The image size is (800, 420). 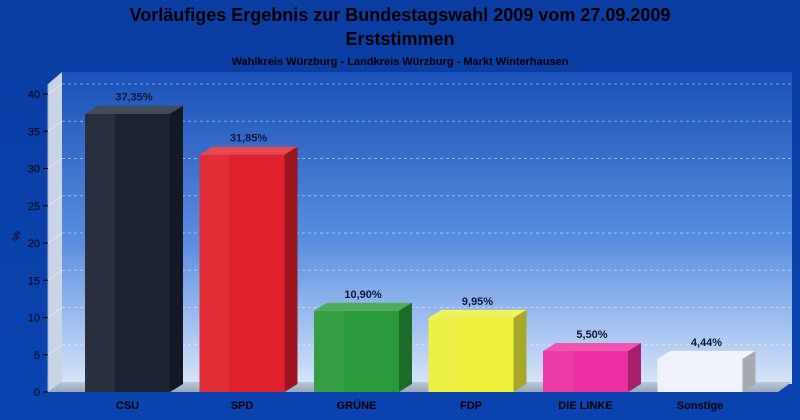 I want to click on bar-2: 10,90%, so click(x=363, y=340).